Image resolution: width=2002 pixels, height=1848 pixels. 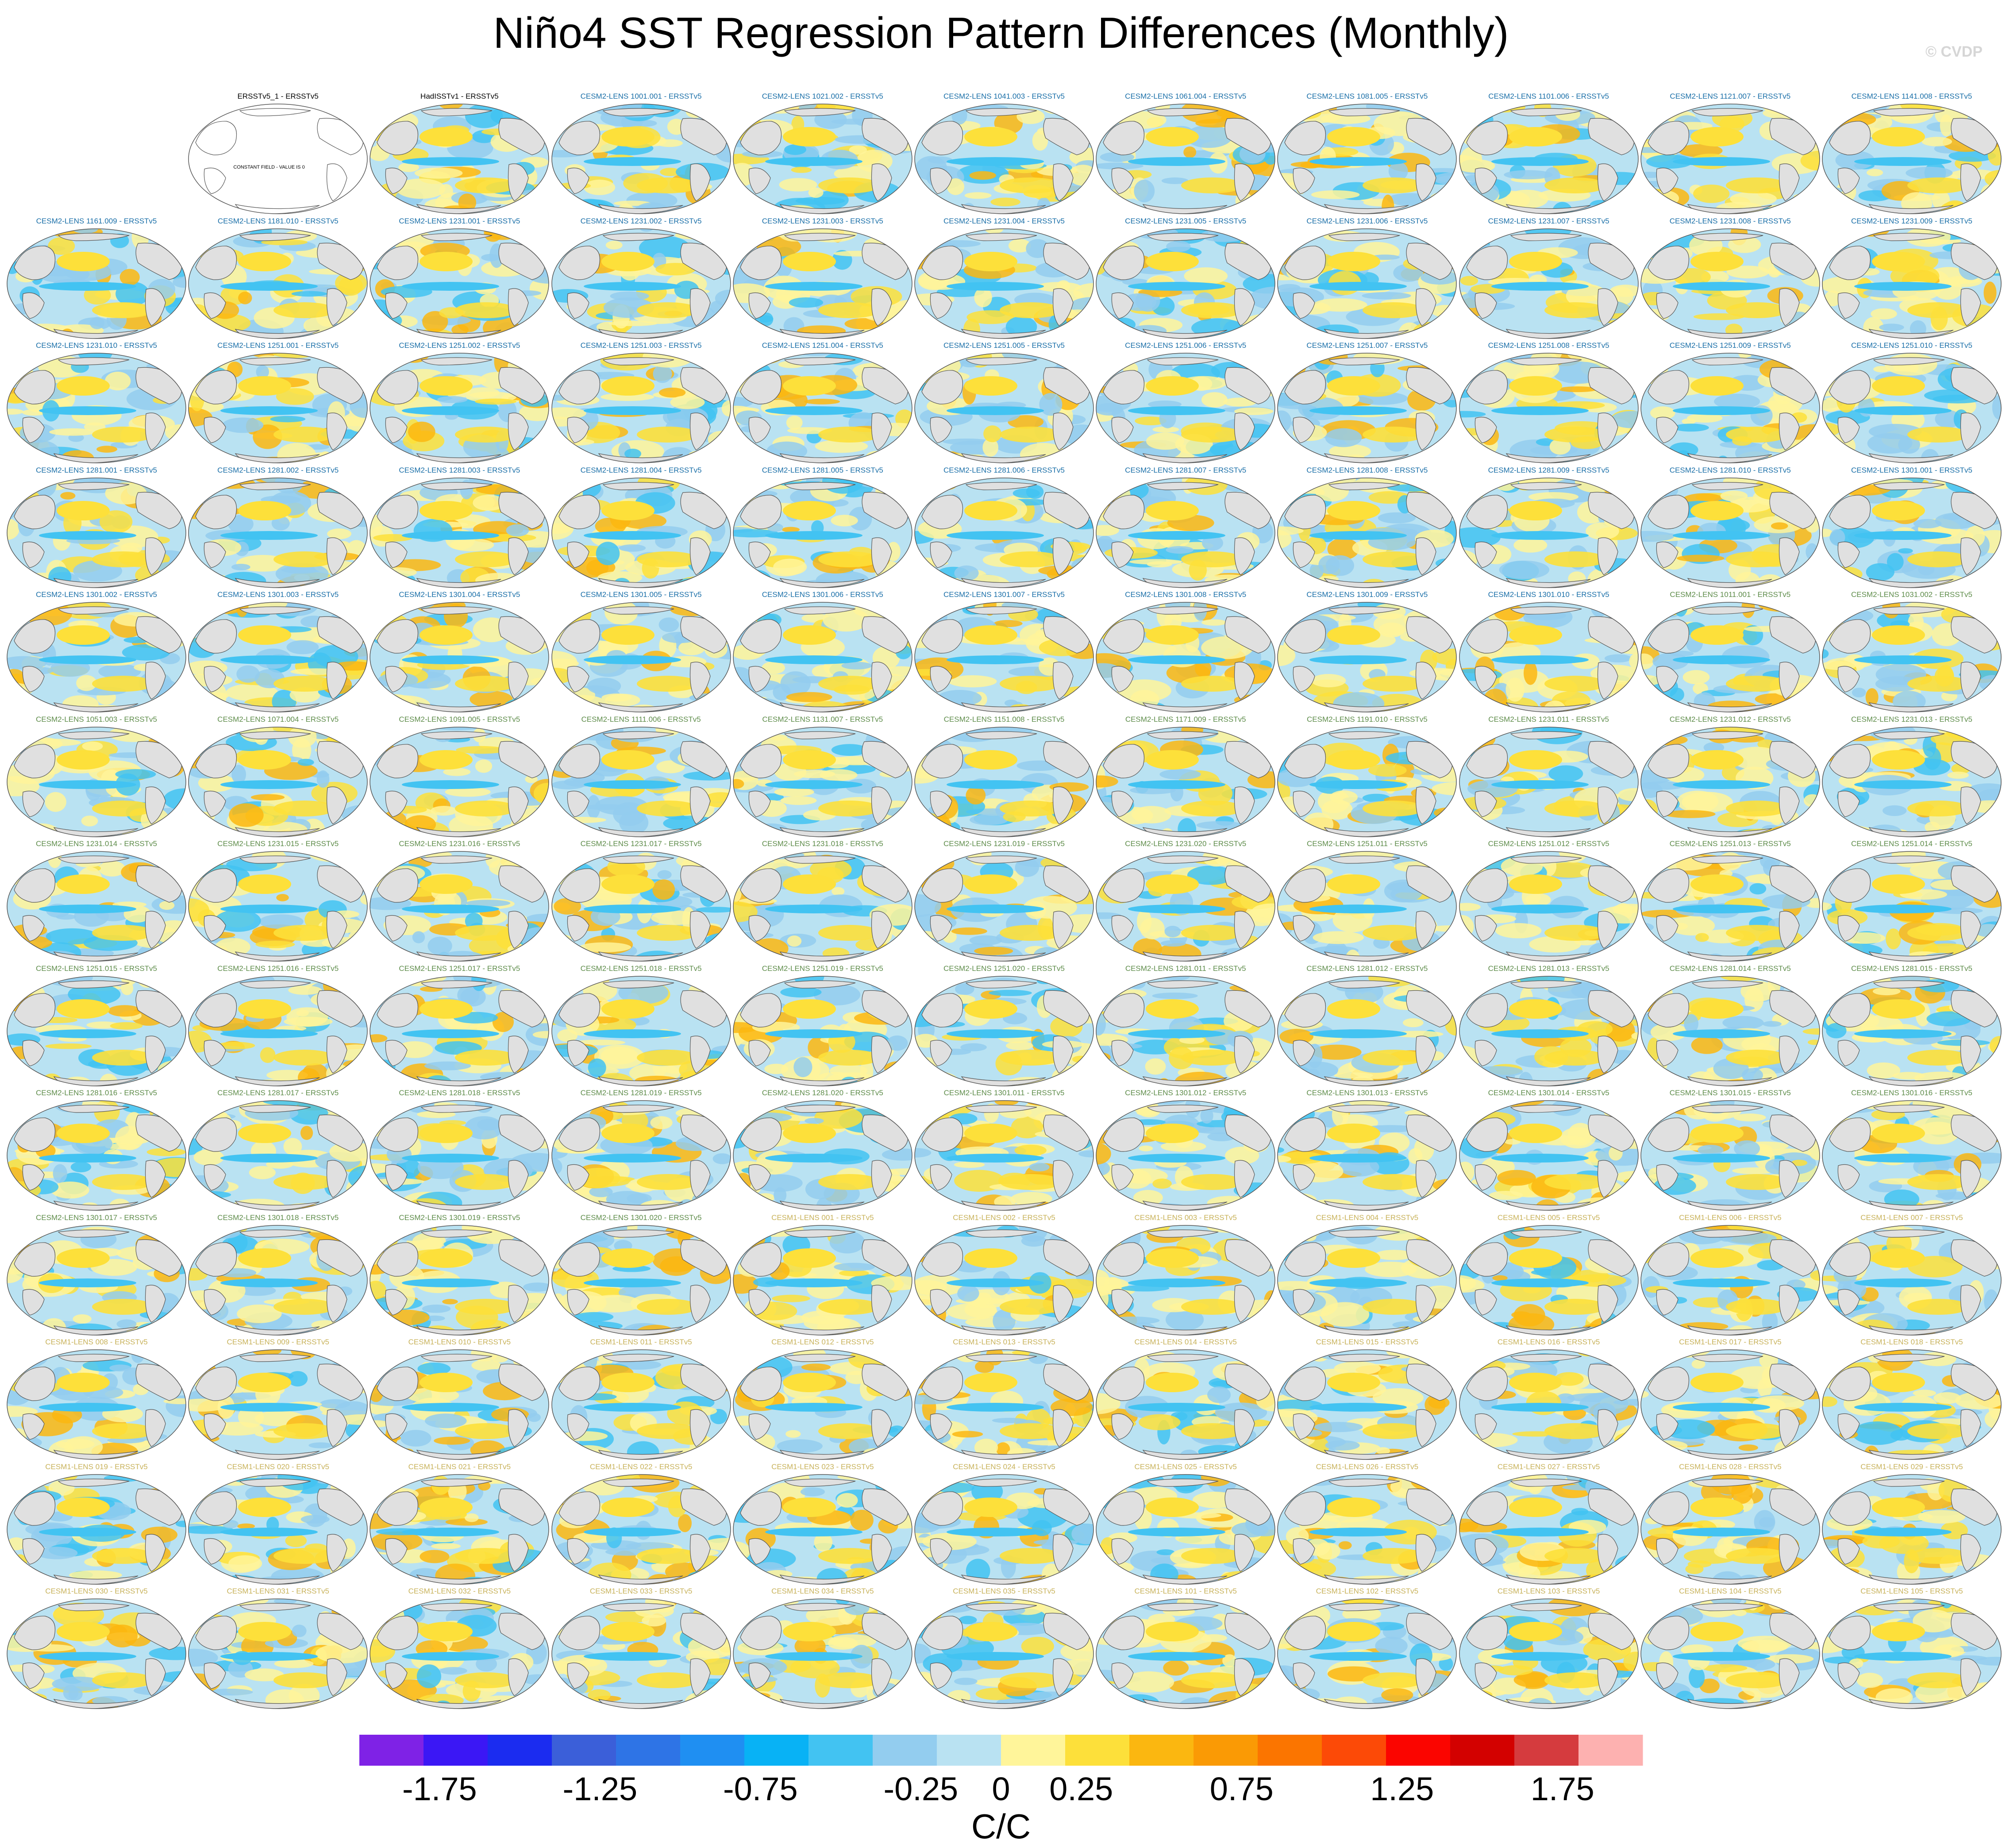 I want to click on map-panel: CESM2-LENS 1071.004 - ERSSTv5, so click(x=278, y=778).